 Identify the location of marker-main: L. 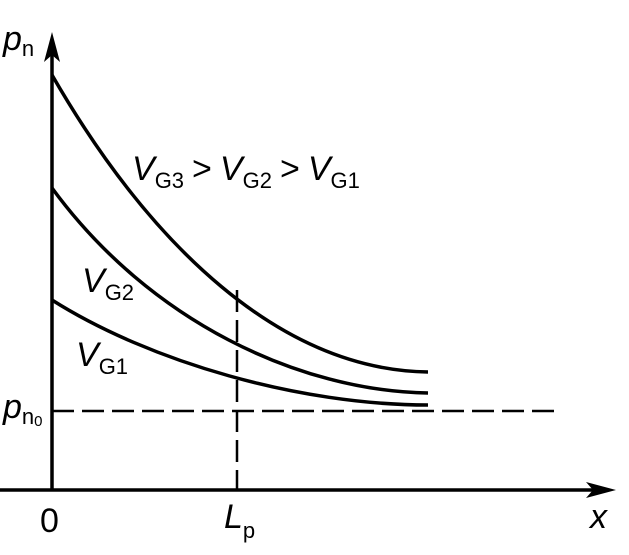
(233, 517).